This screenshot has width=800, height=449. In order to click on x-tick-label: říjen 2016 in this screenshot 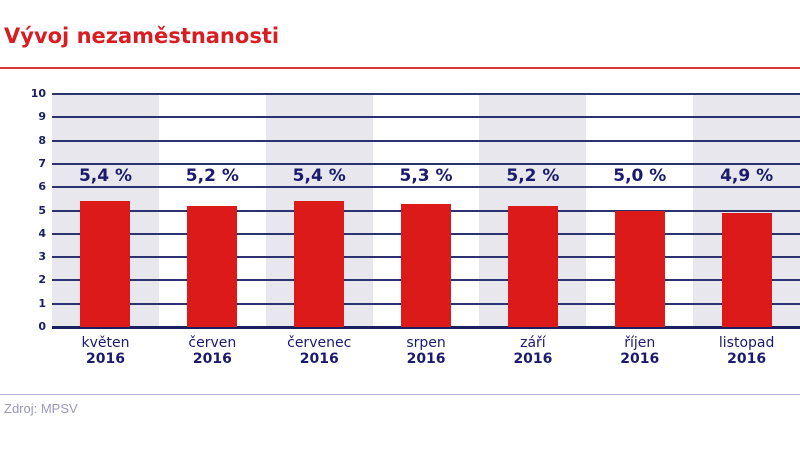, I will do `click(639, 351)`.